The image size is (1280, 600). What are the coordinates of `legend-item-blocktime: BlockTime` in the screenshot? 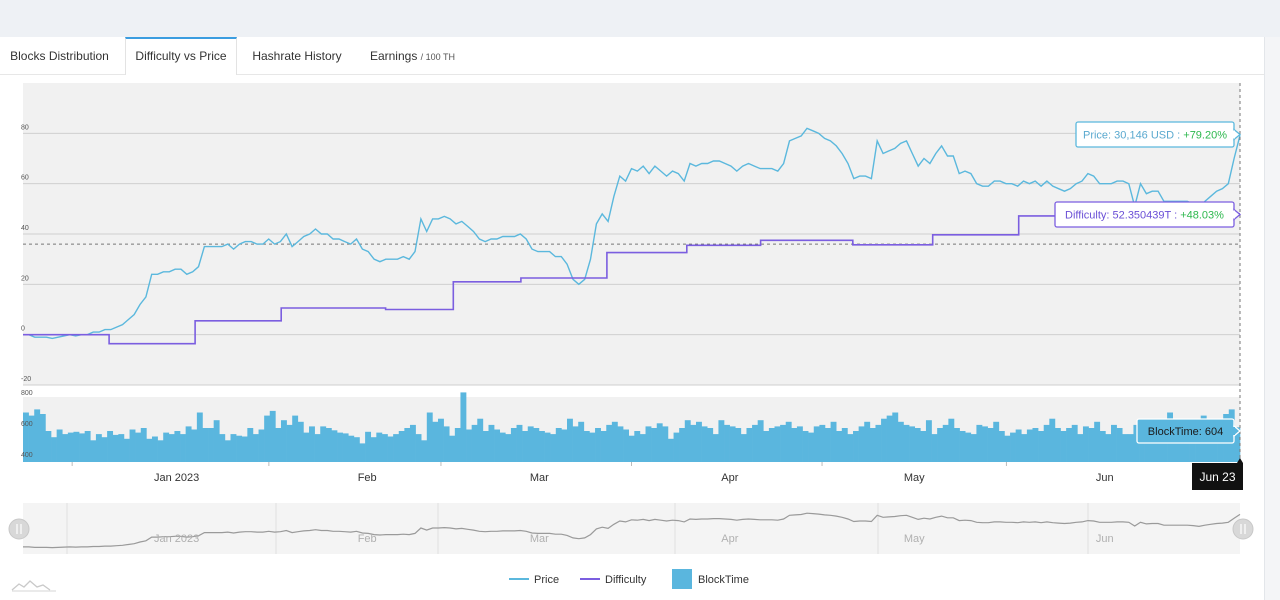 It's located at (710, 579).